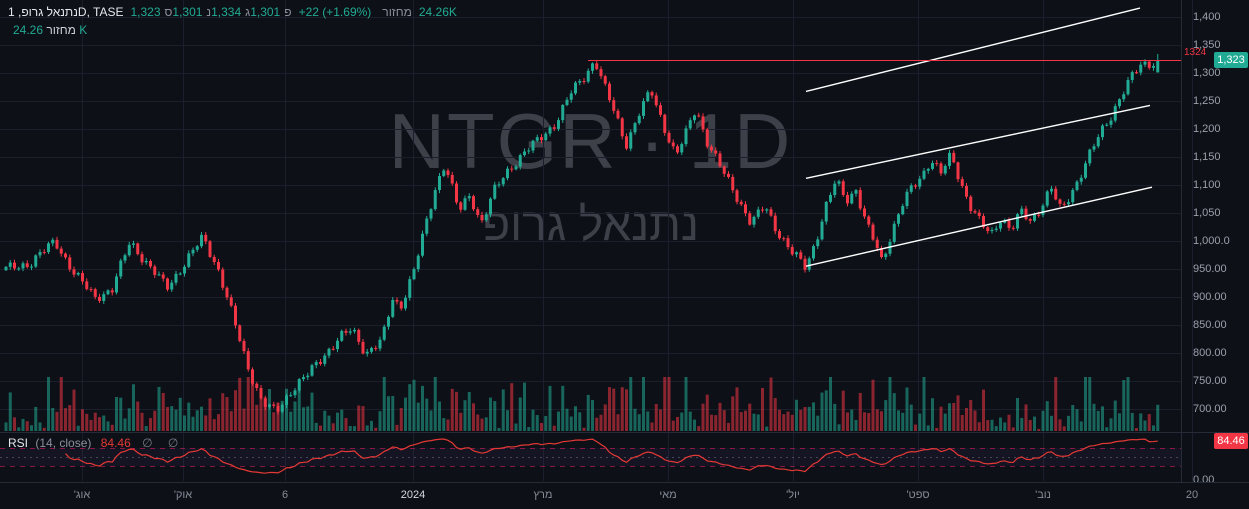 The width and height of the screenshot is (1249, 509). Describe the element at coordinates (1210, 353) in the screenshot. I see `price-tick-label: 800.00` at that location.